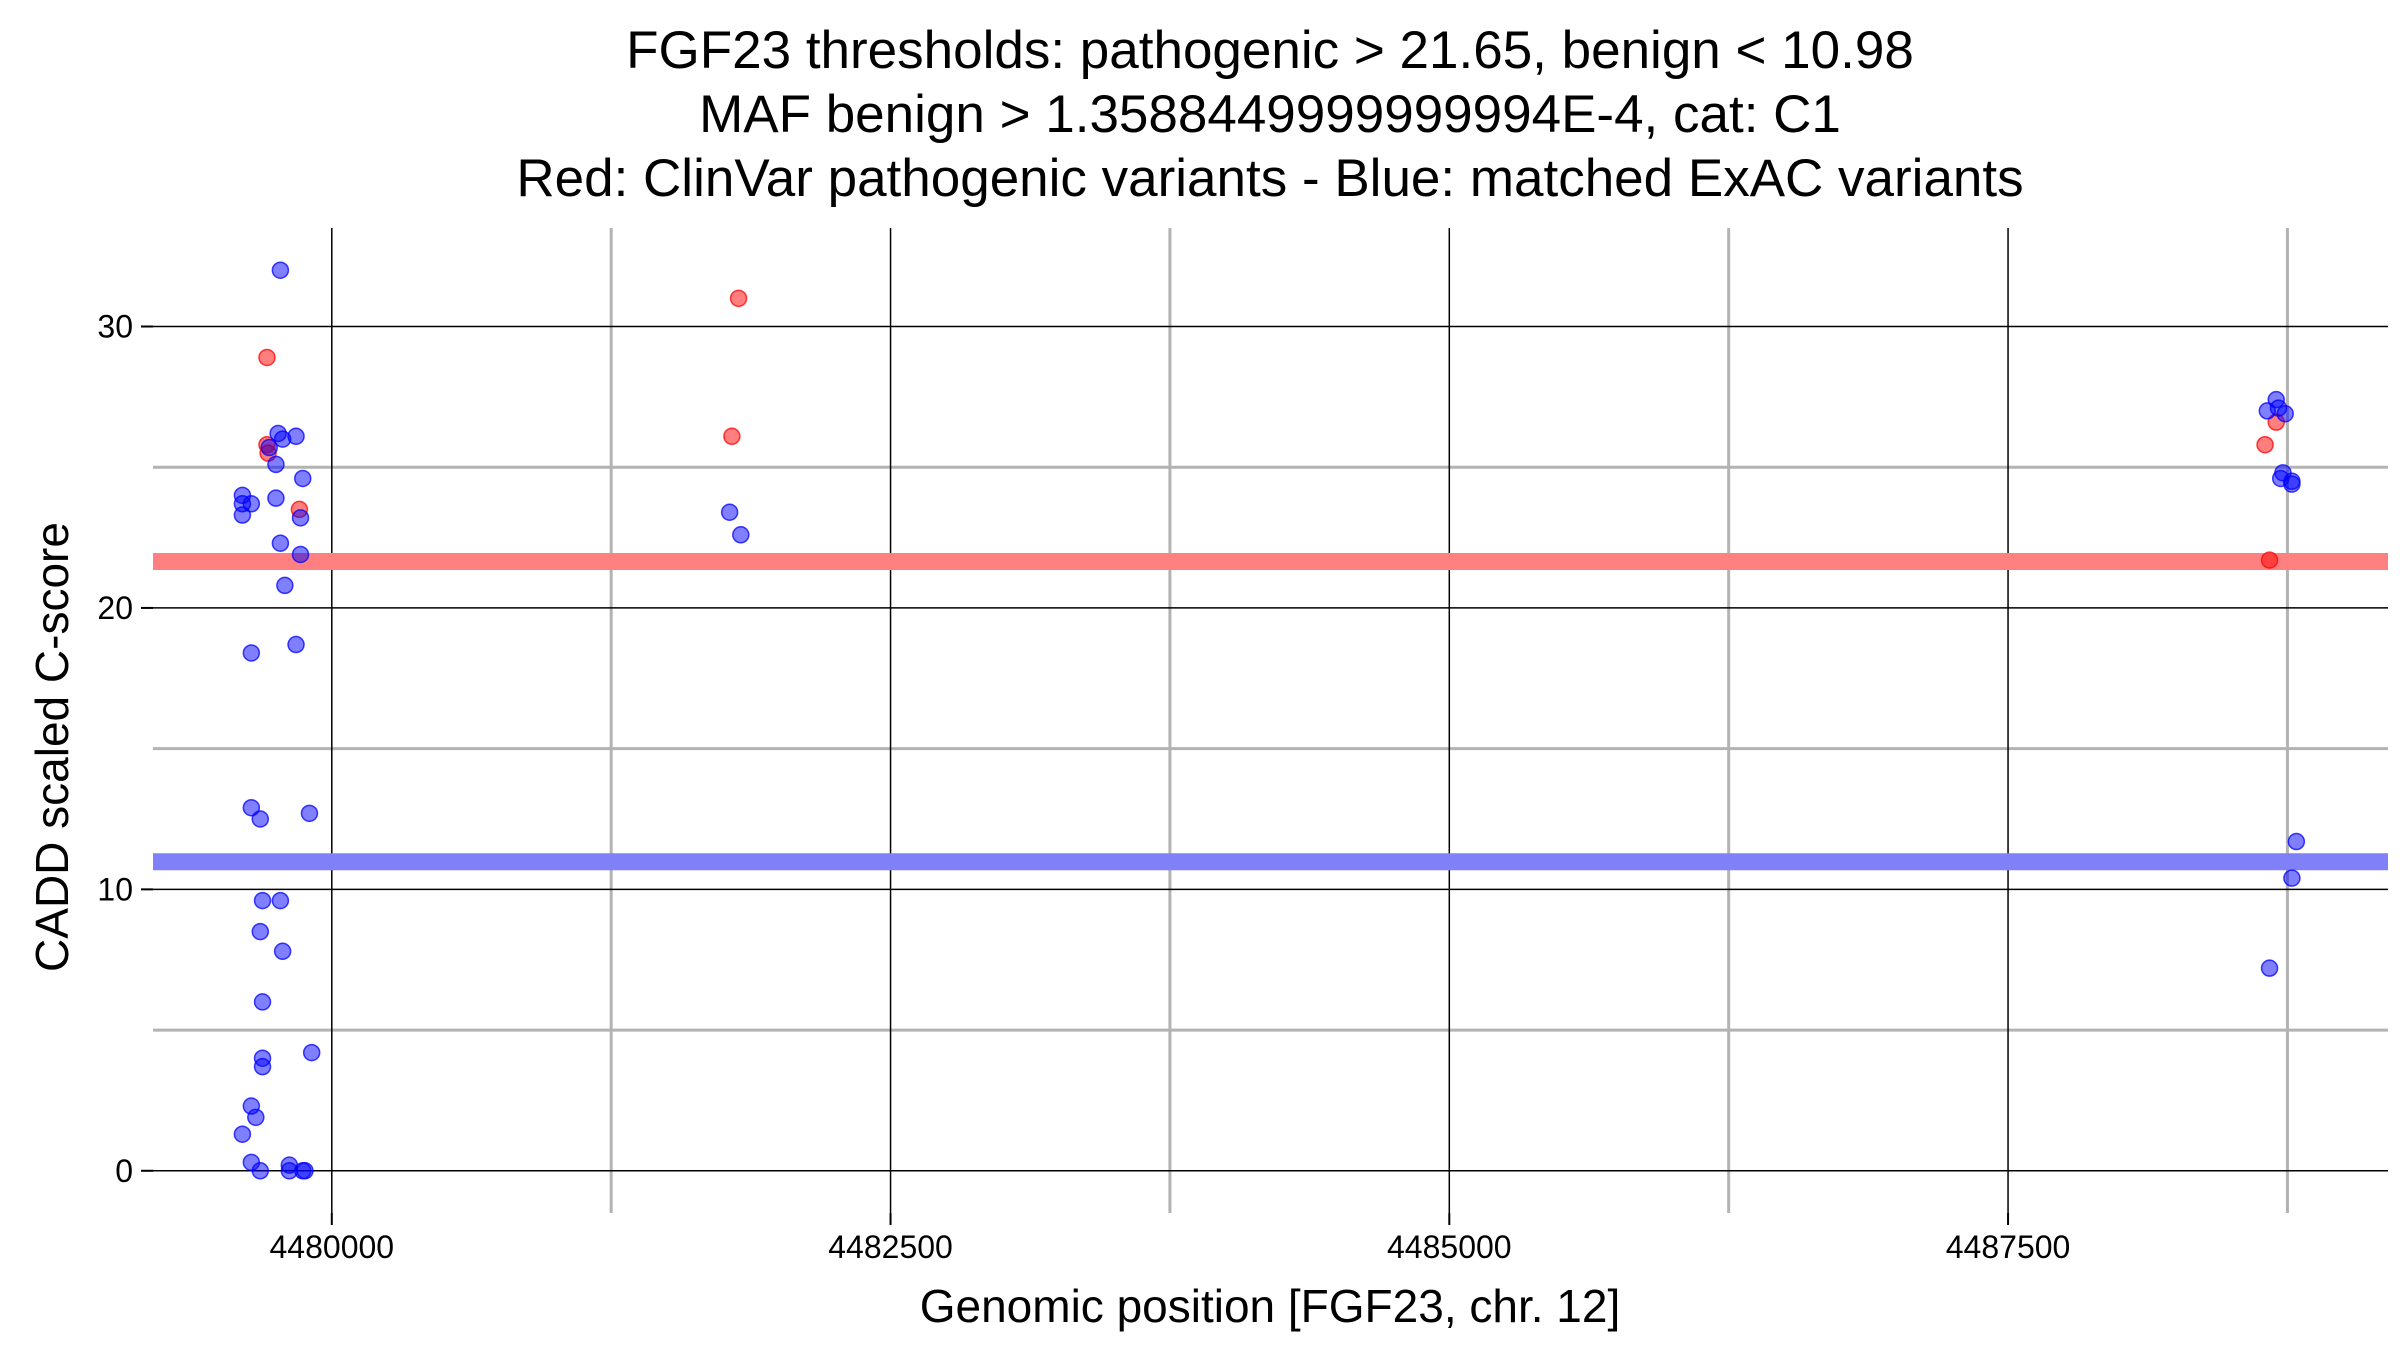 The height and width of the screenshot is (1350, 2400). What do you see at coordinates (115, 889) in the screenshot?
I see `y-tick-label: 10` at bounding box center [115, 889].